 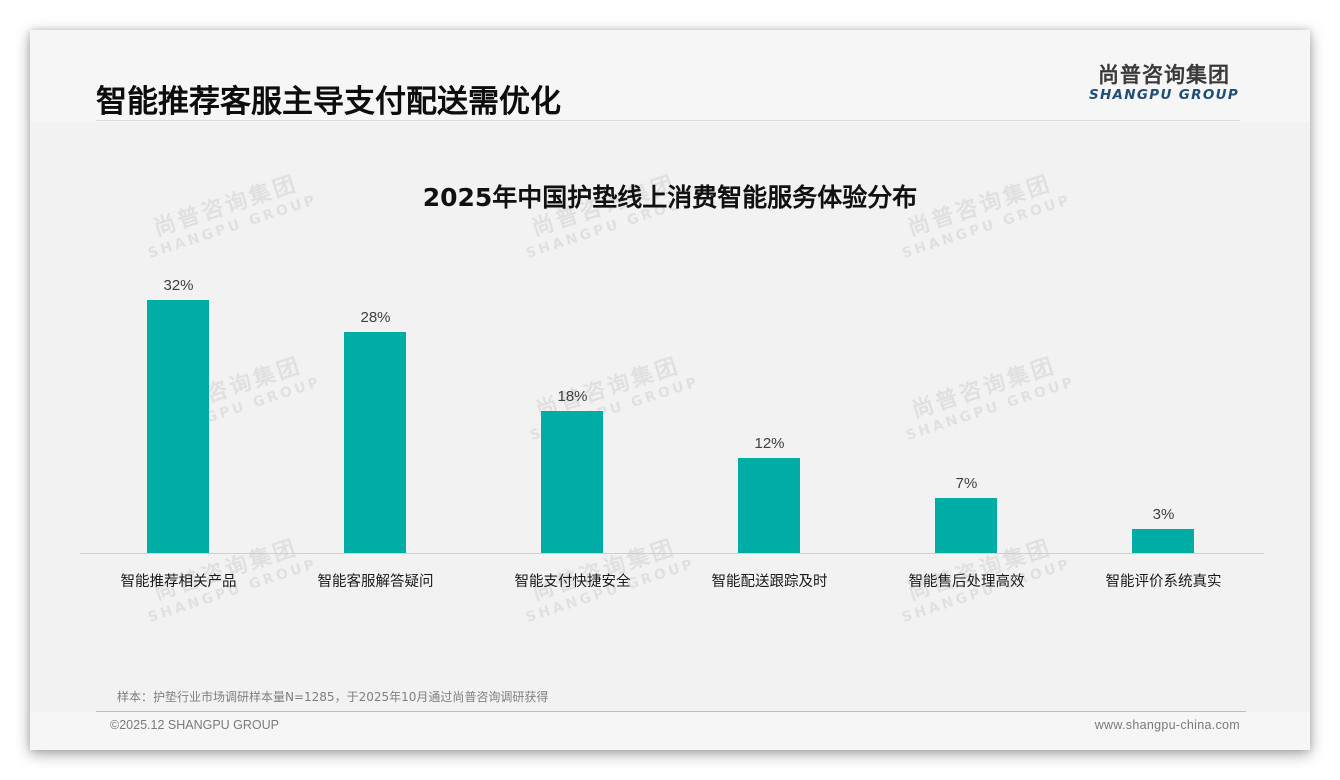 What do you see at coordinates (1163, 515) in the screenshot?
I see `bar-value-label: 3%` at bounding box center [1163, 515].